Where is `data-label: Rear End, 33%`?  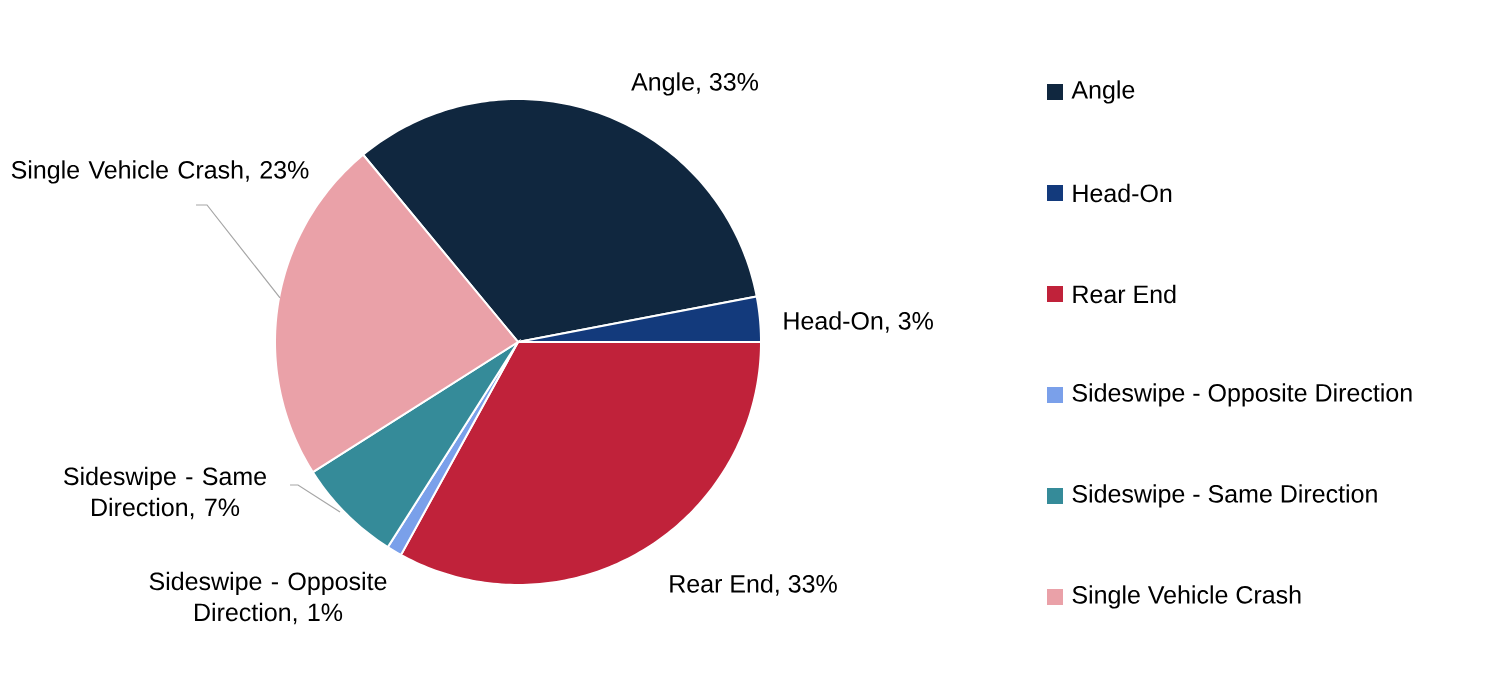
data-label: Rear End, 33% is located at coordinates (753, 585).